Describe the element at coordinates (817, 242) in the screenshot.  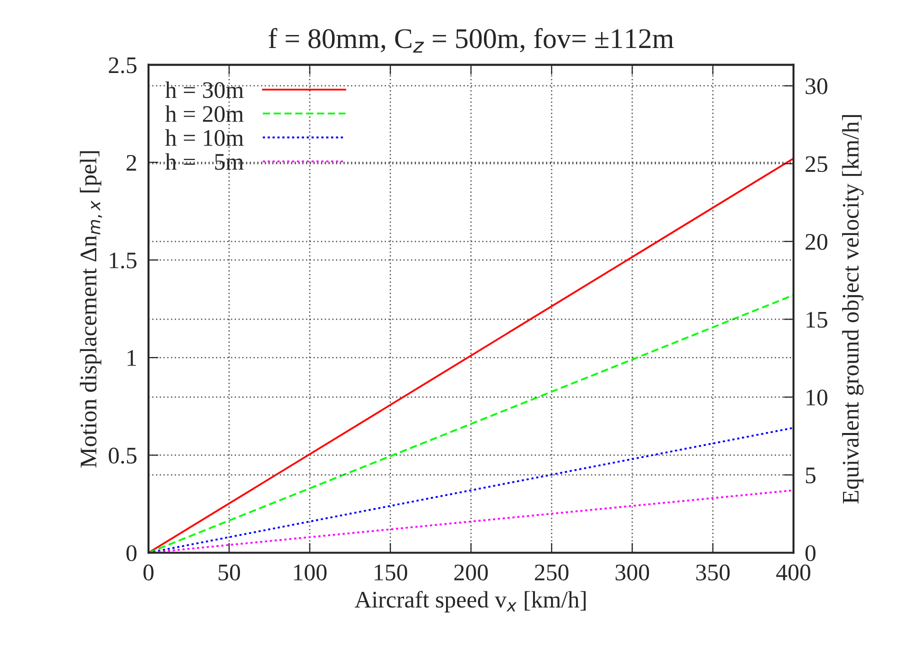
I see `y2-tick-label: 20` at that location.